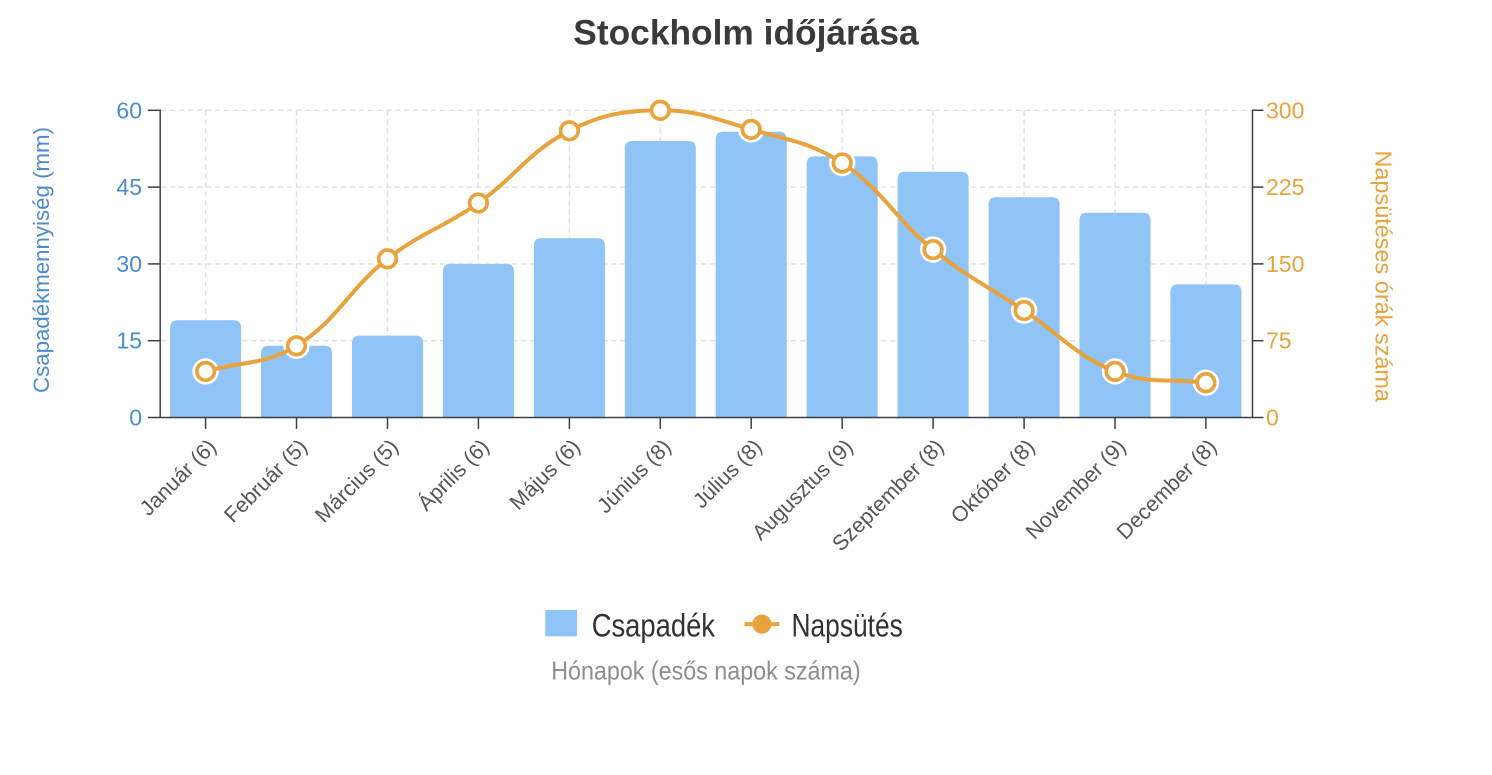 This screenshot has height=775, width=1492. I want to click on svg-text: 60, so click(129, 110).